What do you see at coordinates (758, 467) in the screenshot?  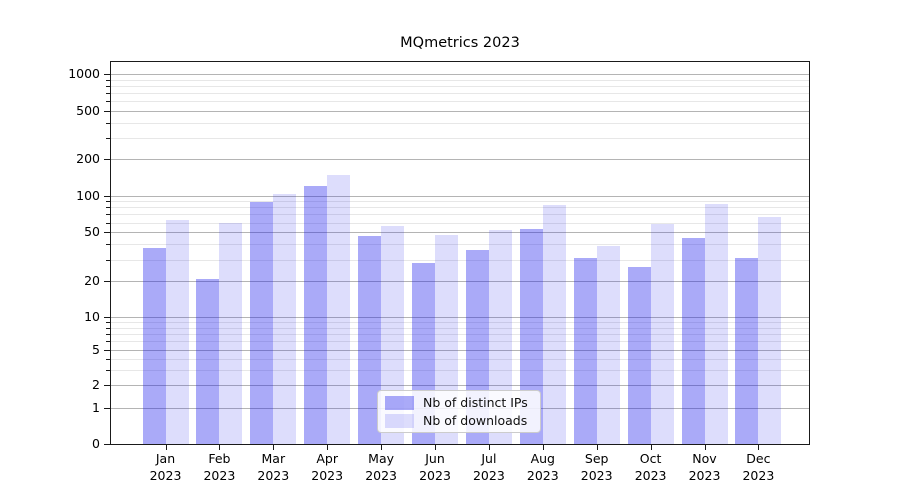 I see `x-tick-label: Dec 2023` at bounding box center [758, 467].